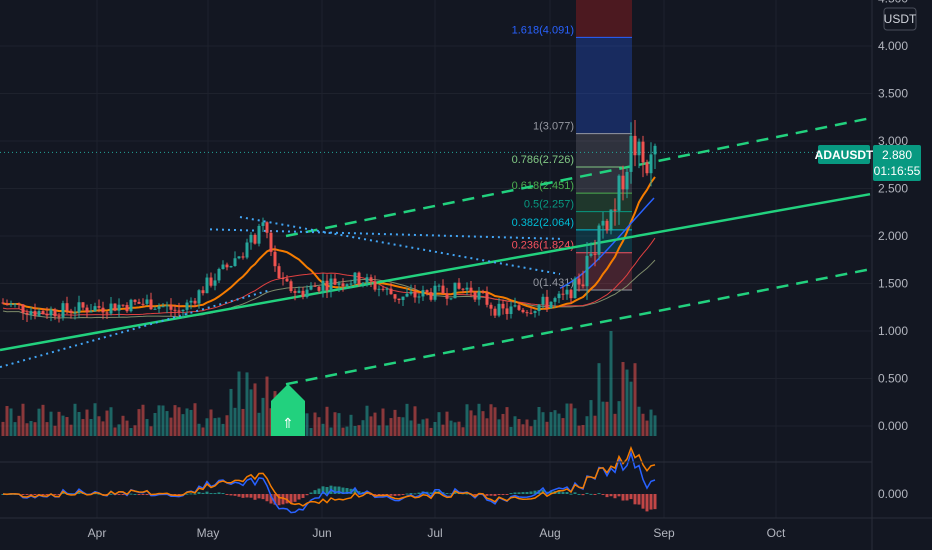 The height and width of the screenshot is (550, 932). I want to click on fib-level-label: 0.786(2.726), so click(543, 160).